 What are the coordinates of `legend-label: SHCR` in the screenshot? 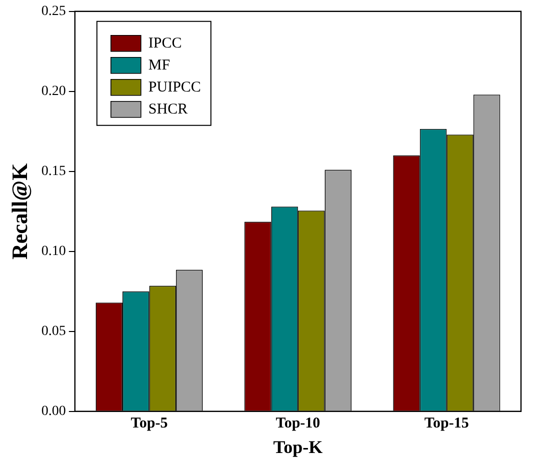 It's located at (168, 109).